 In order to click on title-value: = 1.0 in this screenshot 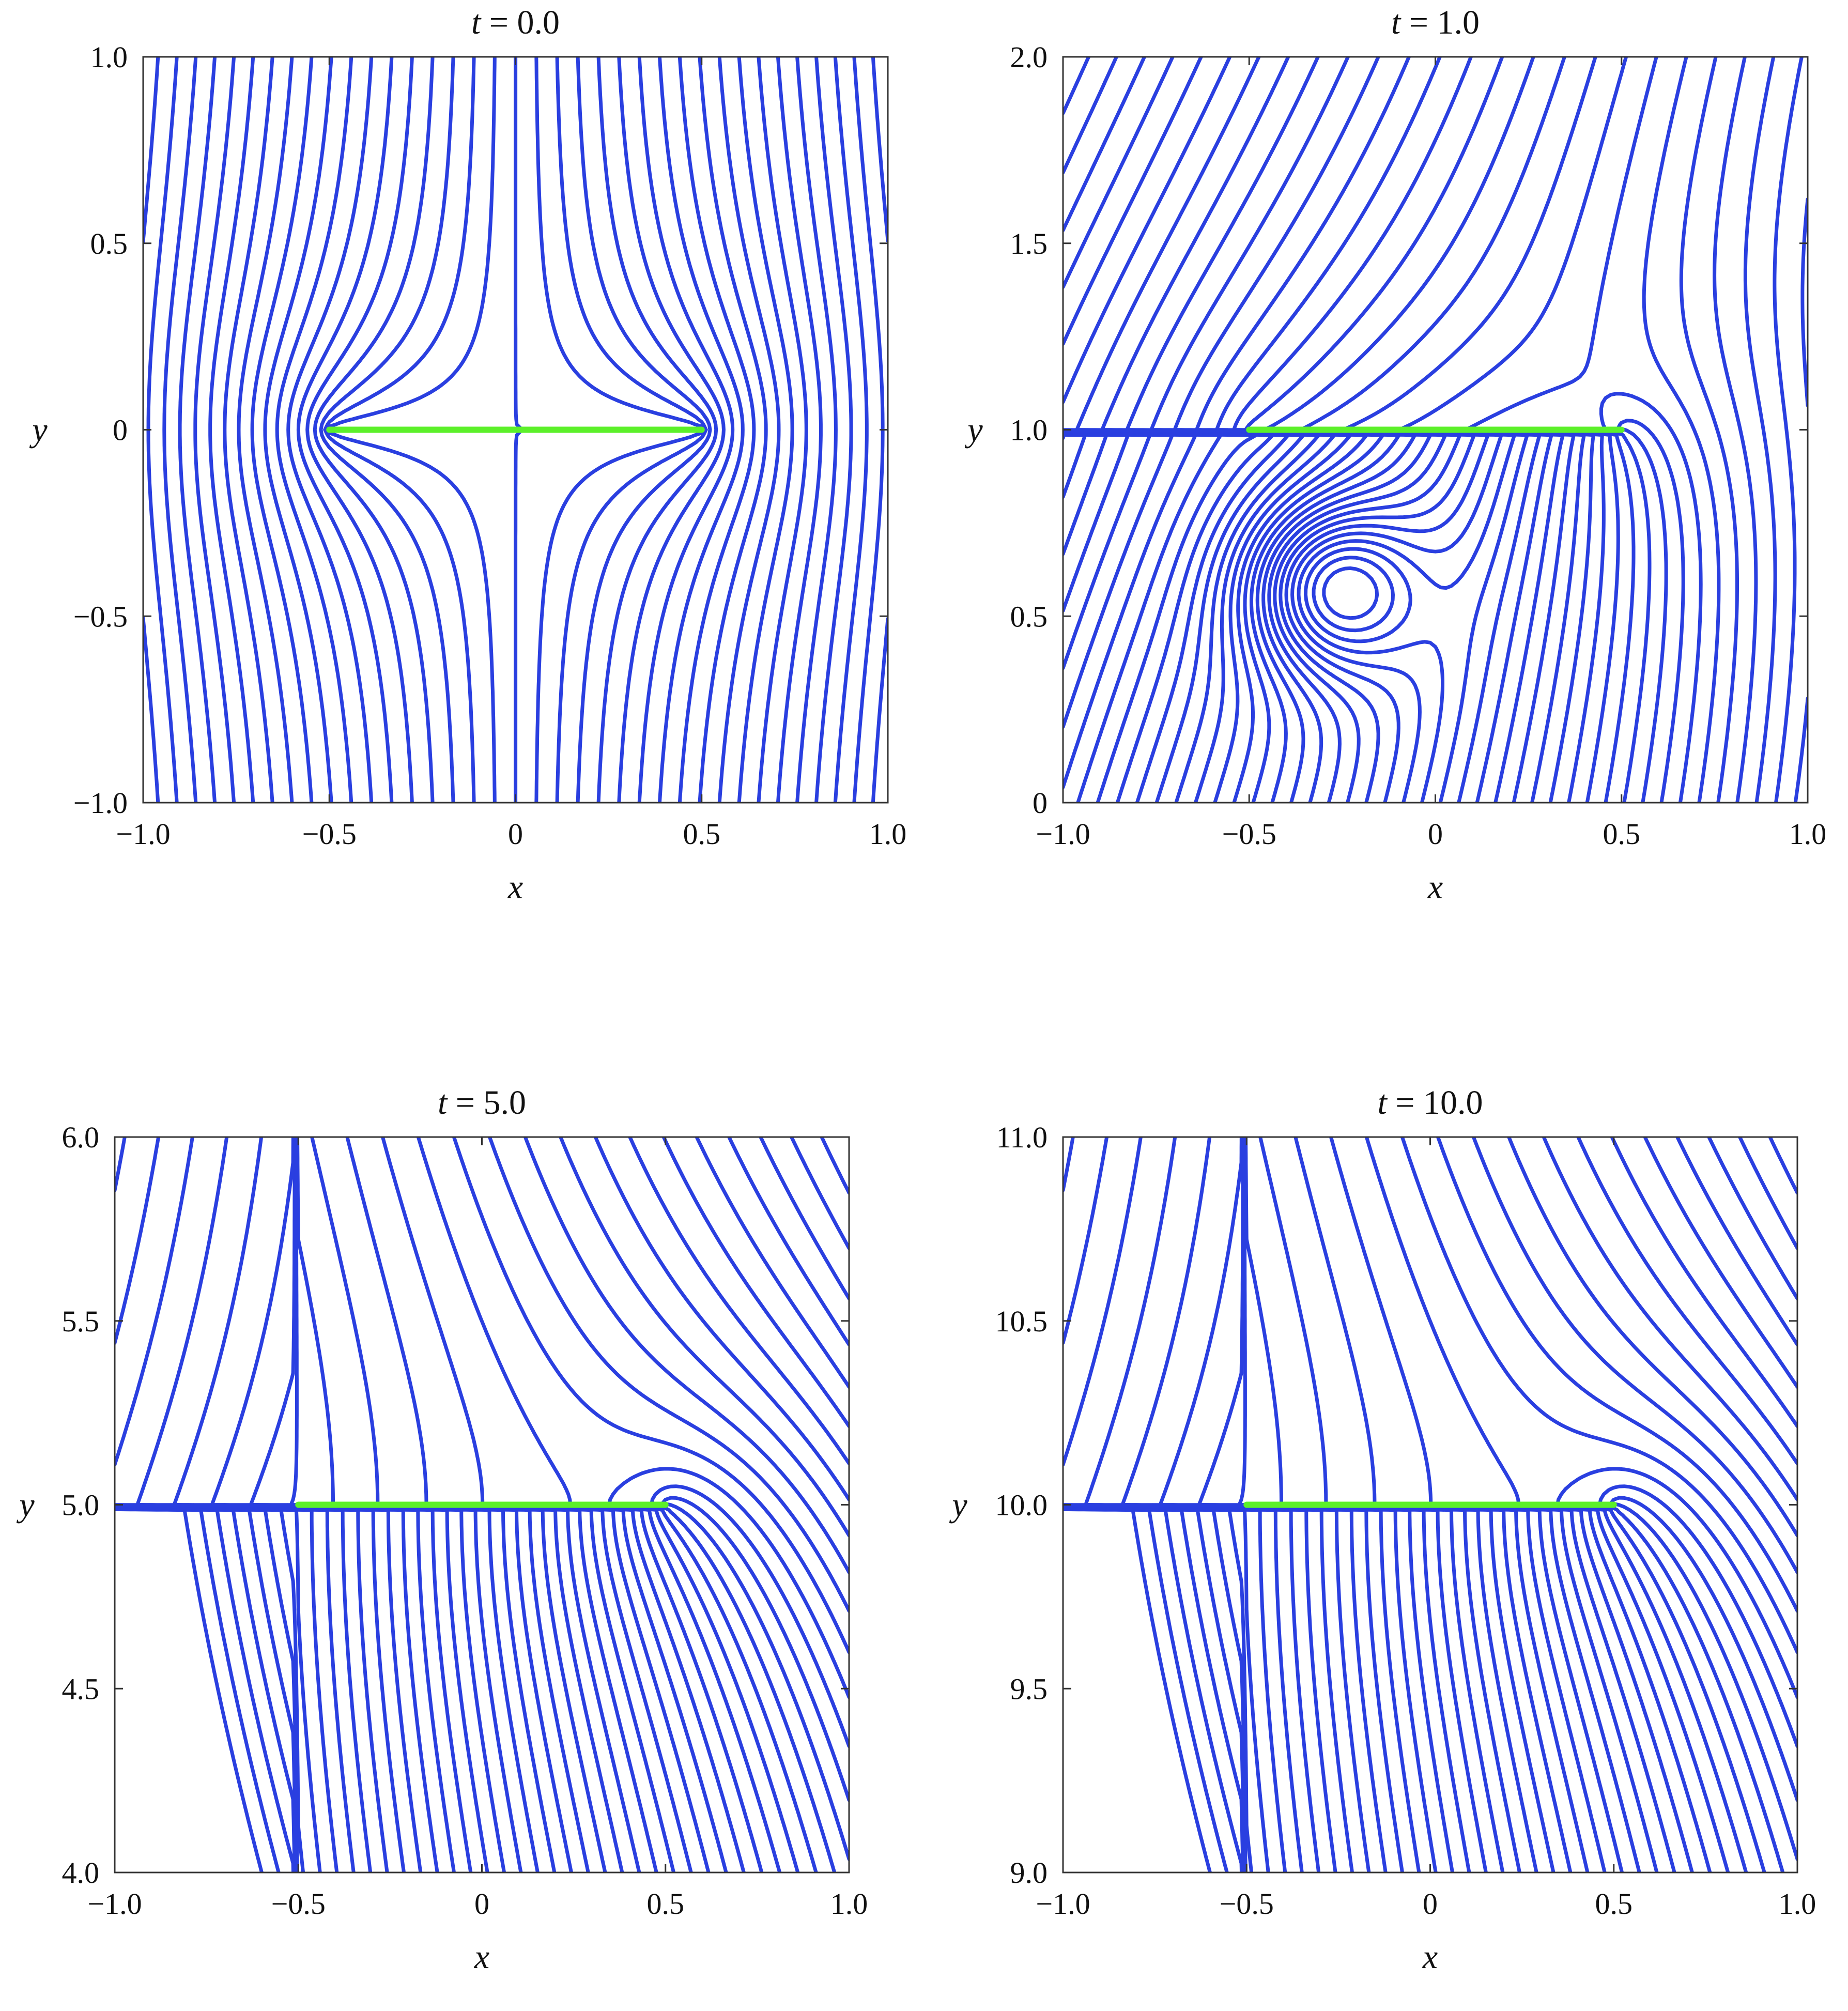, I will do `click(1440, 23)`.